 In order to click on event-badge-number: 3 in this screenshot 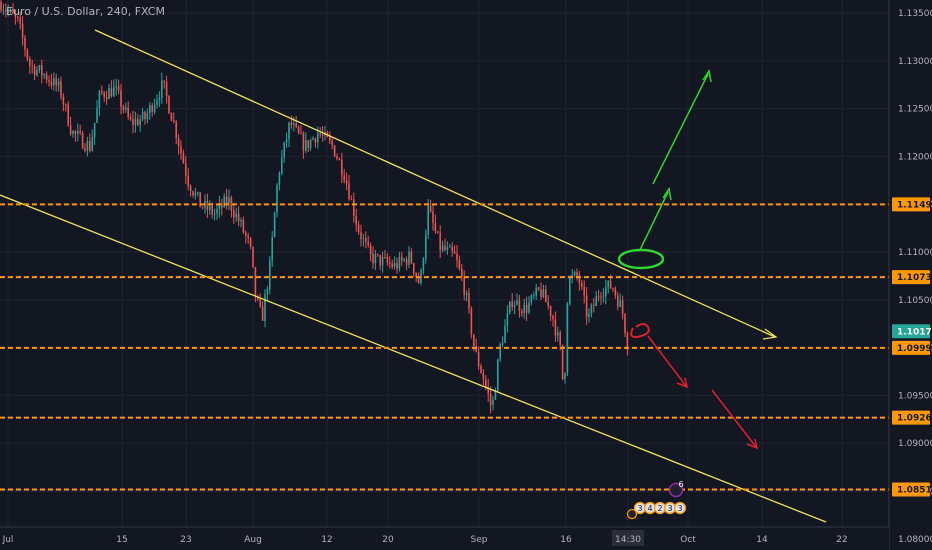, I will do `click(639, 508)`.